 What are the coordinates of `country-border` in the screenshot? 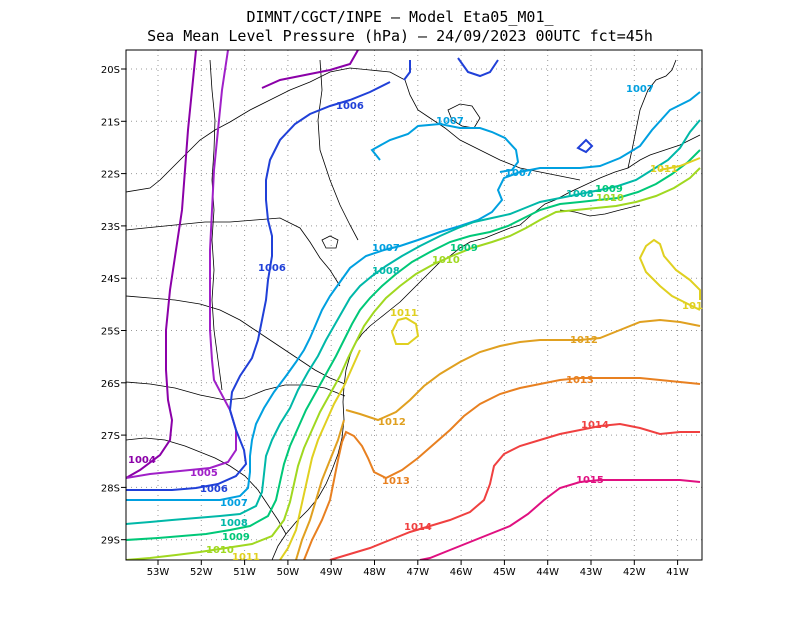 It's located at (216, 225).